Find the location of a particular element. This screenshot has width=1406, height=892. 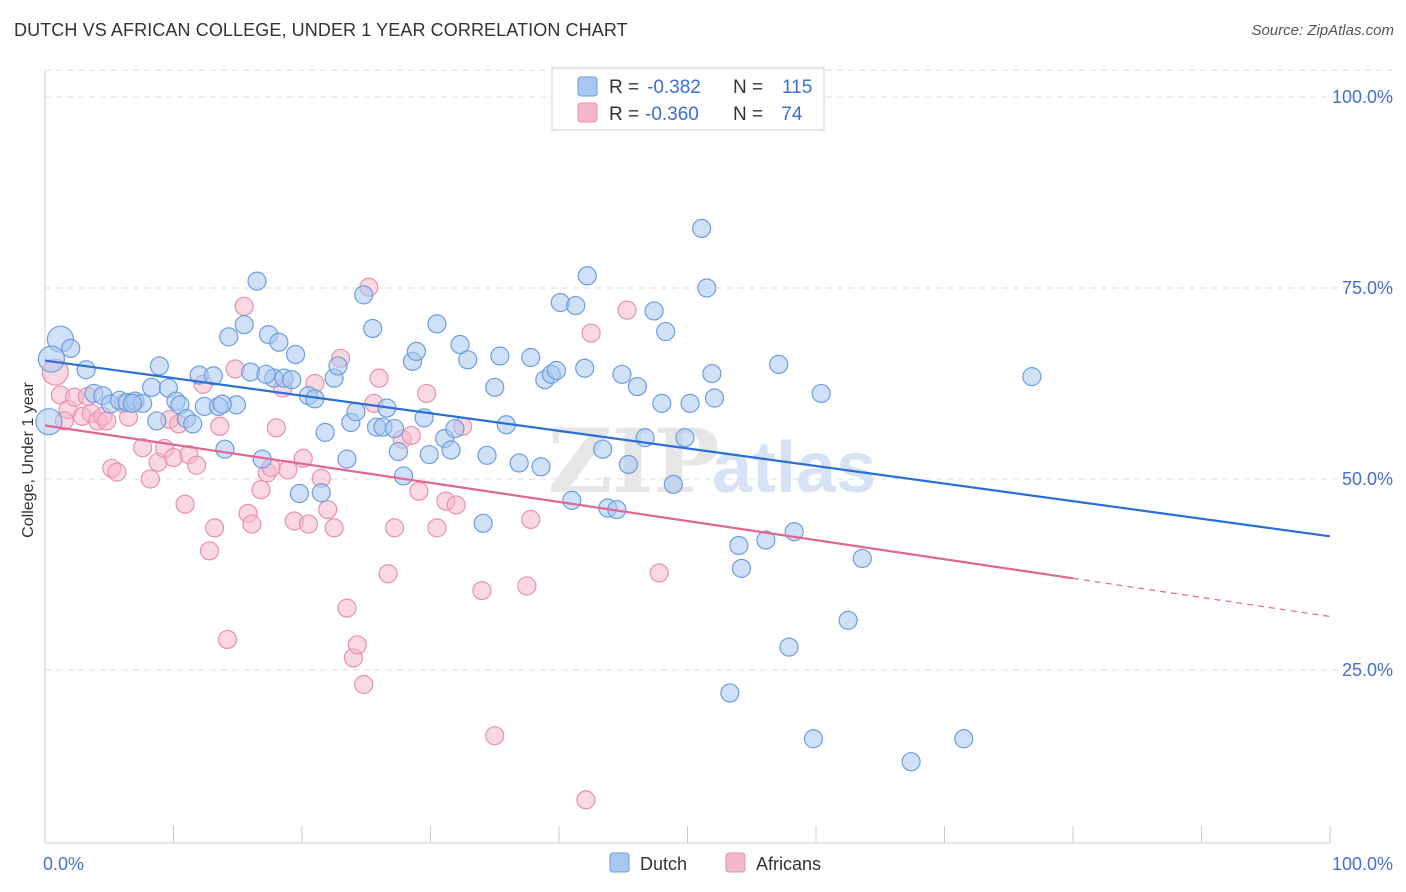

x-tick-labels: 0.0% 100.0% is located at coordinates (718, 864).